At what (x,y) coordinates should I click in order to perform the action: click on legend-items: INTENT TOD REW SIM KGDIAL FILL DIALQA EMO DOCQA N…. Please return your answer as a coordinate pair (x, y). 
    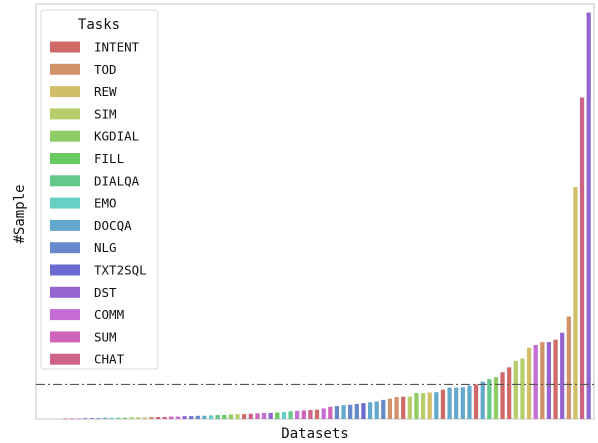
    Looking at the image, I should click on (98, 203).